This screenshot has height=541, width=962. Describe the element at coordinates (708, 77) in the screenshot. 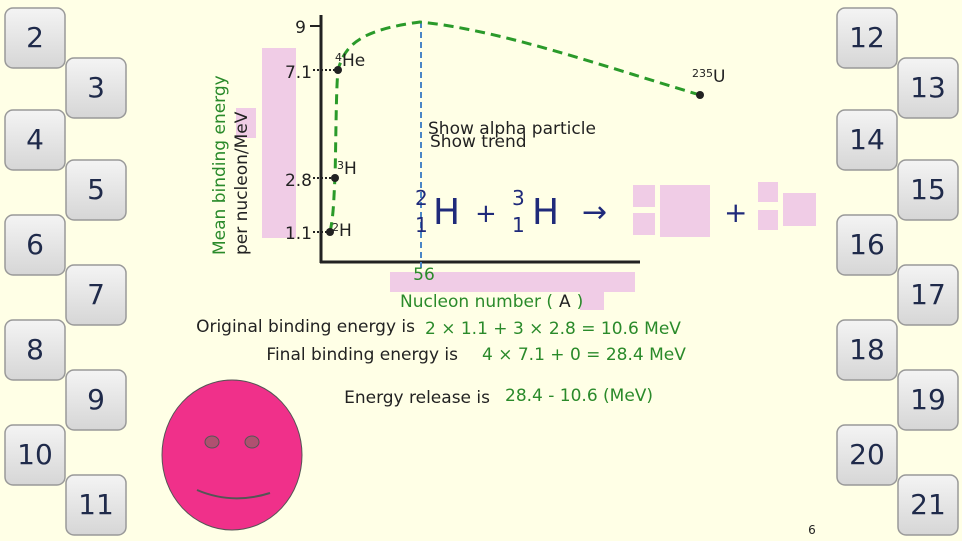

I see `nuclide-label: 235U` at that location.